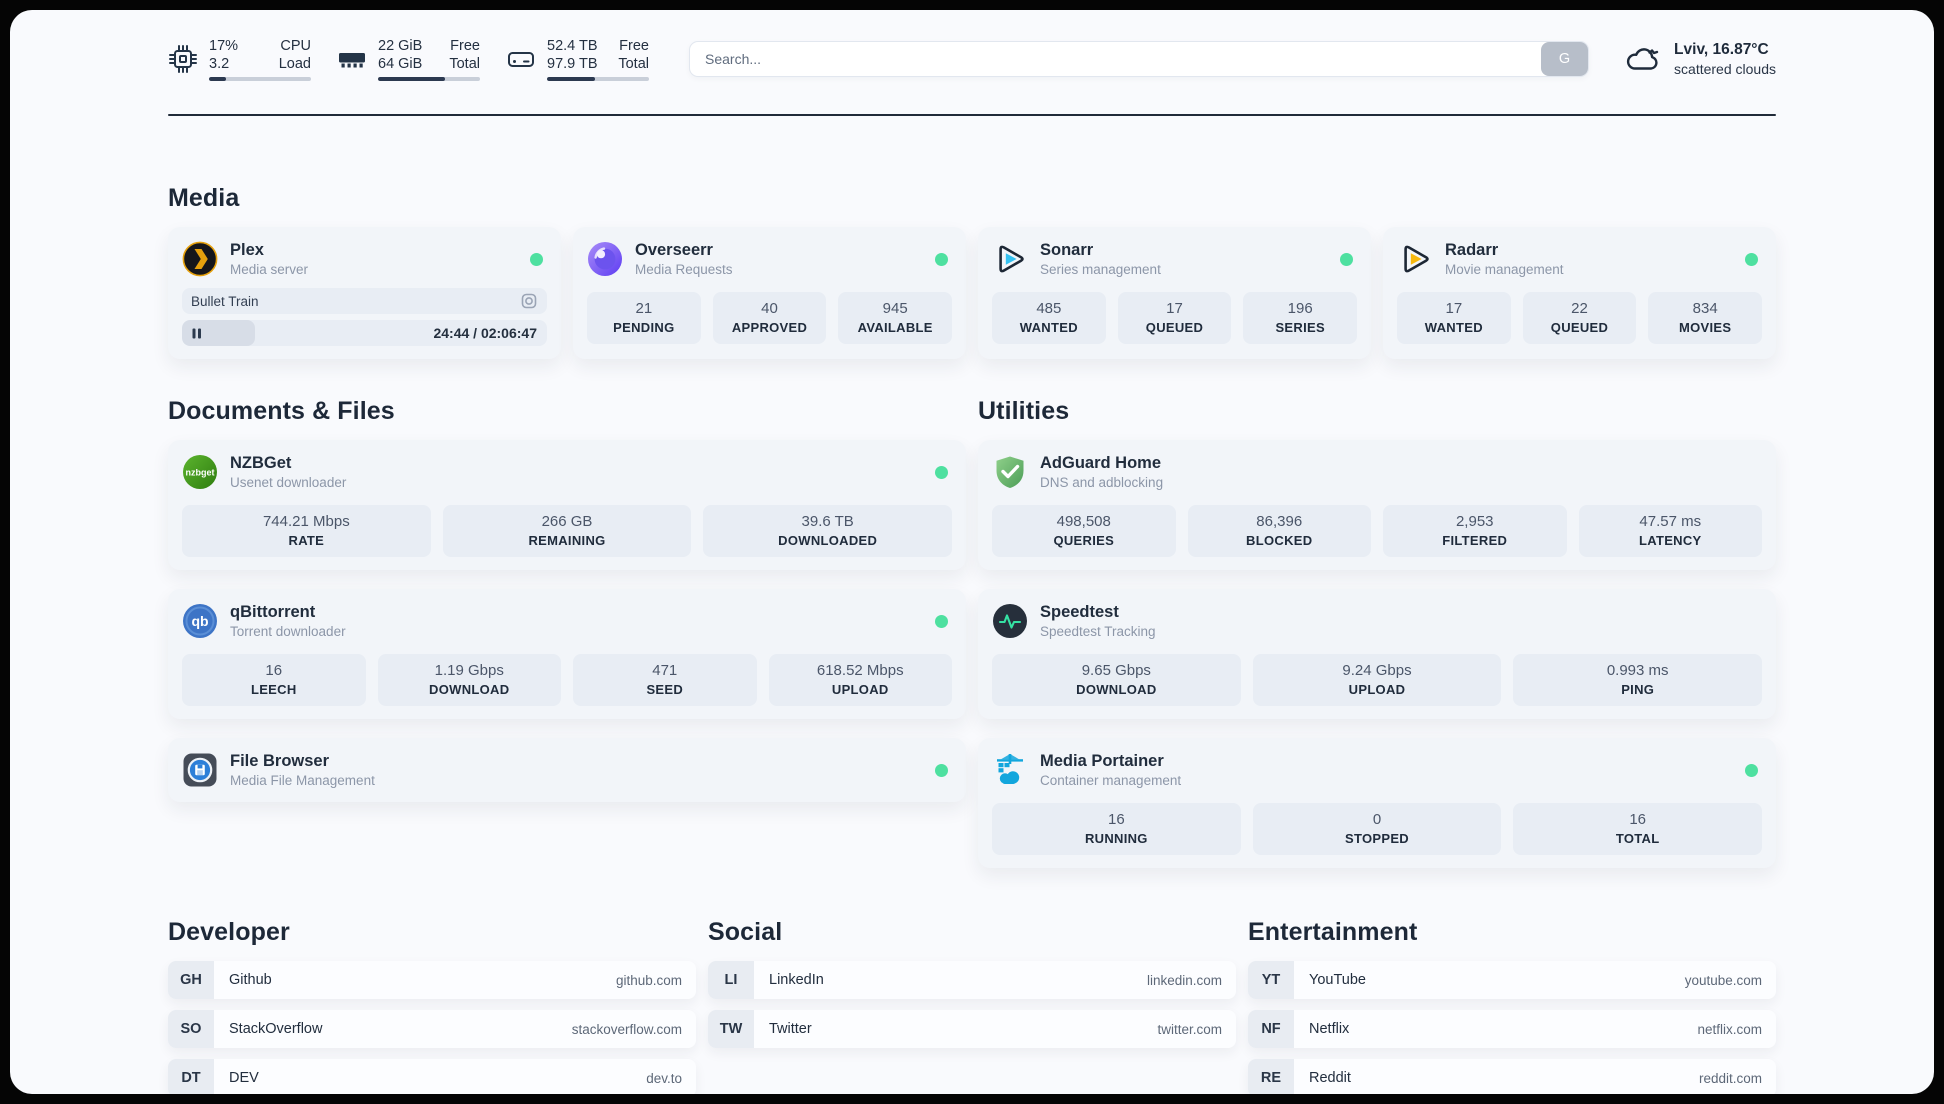 This screenshot has height=1104, width=1944. What do you see at coordinates (1730, 1078) in the screenshot?
I see `bookmark-url: reddit.com` at bounding box center [1730, 1078].